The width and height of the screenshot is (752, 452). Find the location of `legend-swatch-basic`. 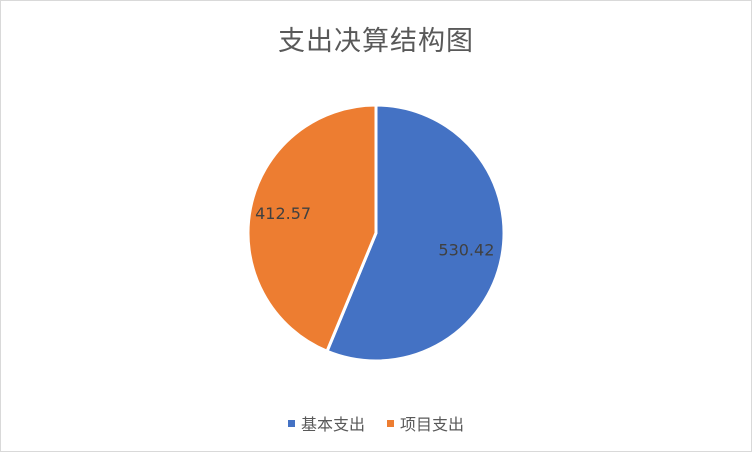

legend-swatch-basic is located at coordinates (291, 423).